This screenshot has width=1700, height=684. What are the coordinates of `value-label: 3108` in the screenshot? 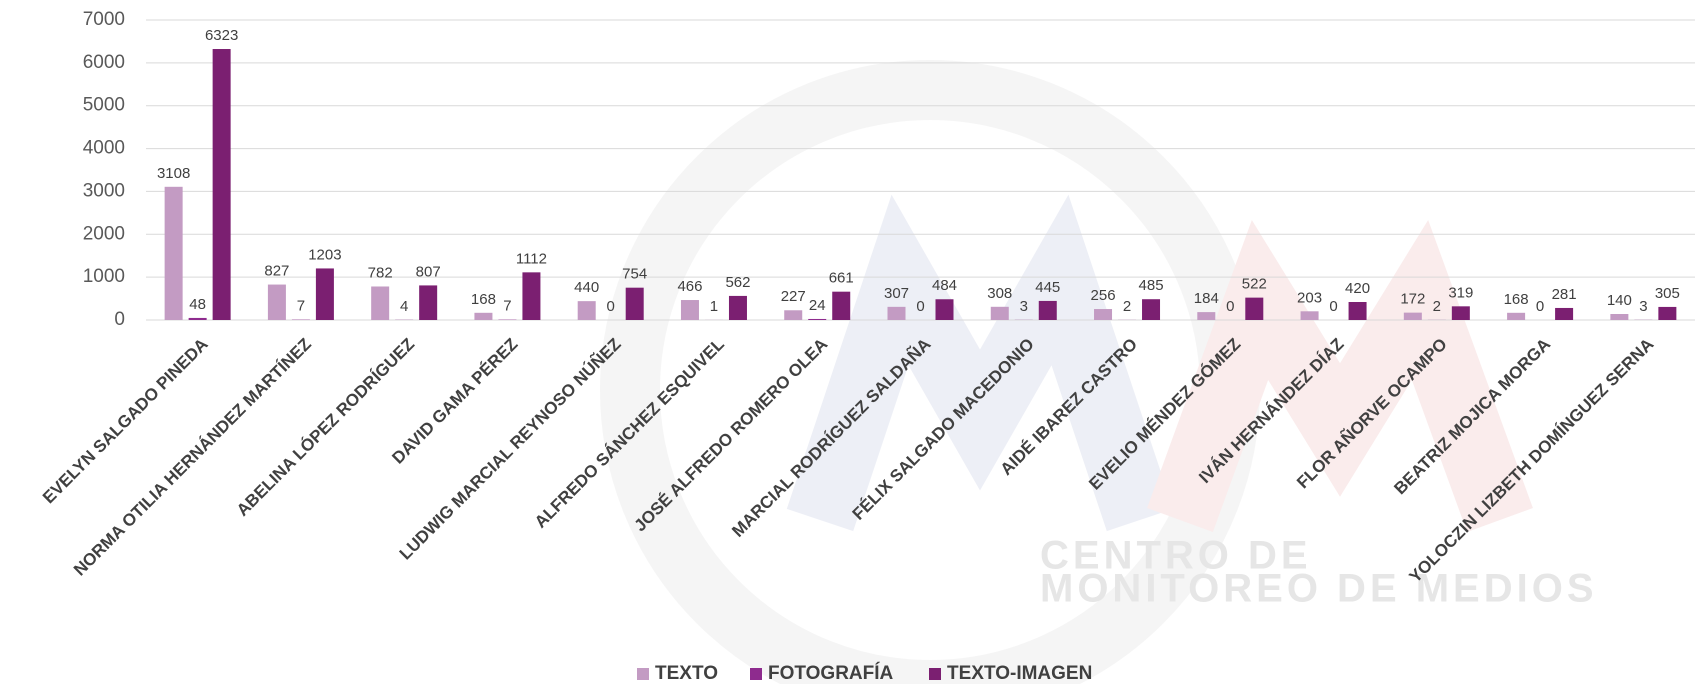 It's located at (173, 173).